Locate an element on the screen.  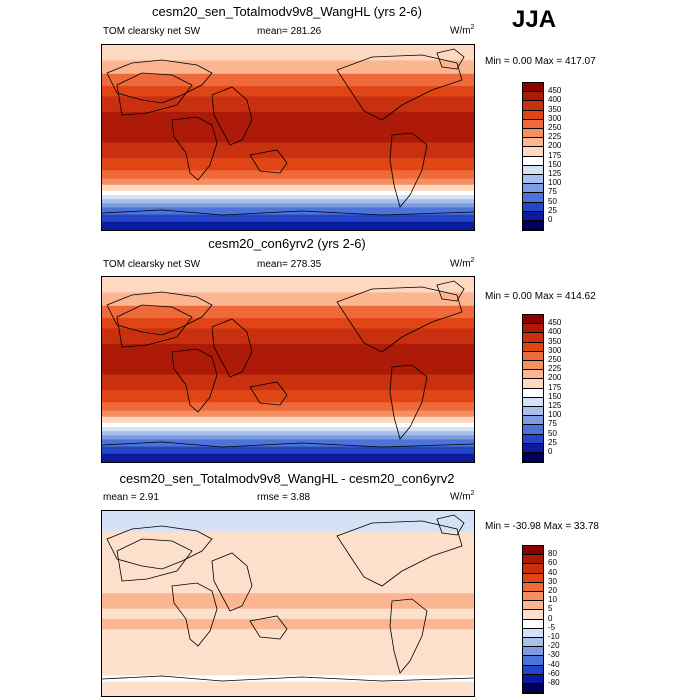
panel-1-colorbar-tick-label: 200 is located at coordinates (555, 146).